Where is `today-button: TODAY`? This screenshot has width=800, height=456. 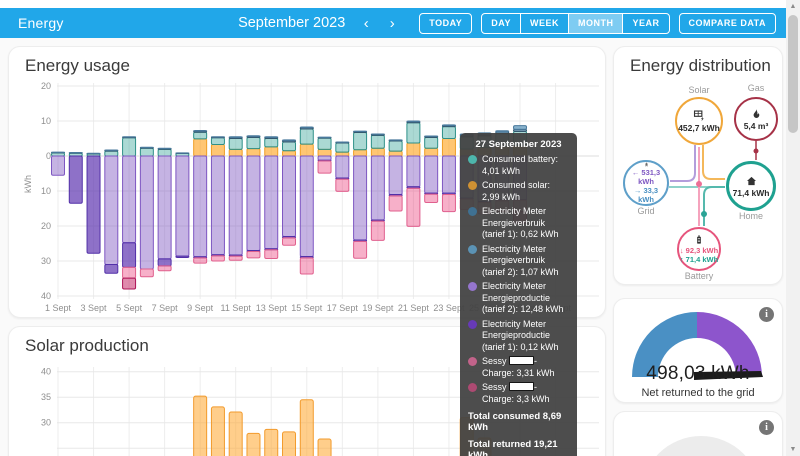
today-button: TODAY is located at coordinates (446, 23).